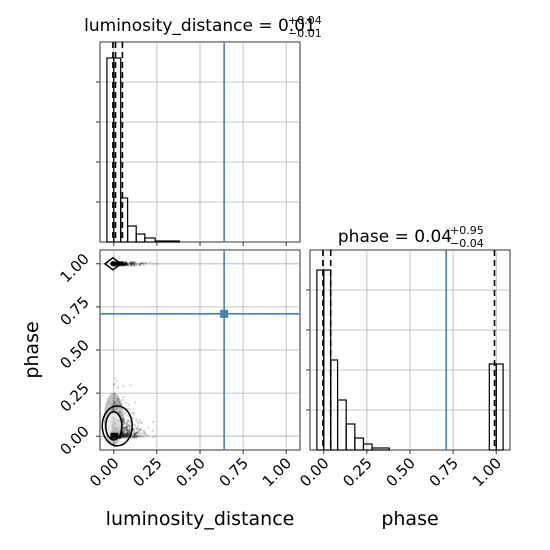  I want to click on quantile-lines, so click(118, 142).